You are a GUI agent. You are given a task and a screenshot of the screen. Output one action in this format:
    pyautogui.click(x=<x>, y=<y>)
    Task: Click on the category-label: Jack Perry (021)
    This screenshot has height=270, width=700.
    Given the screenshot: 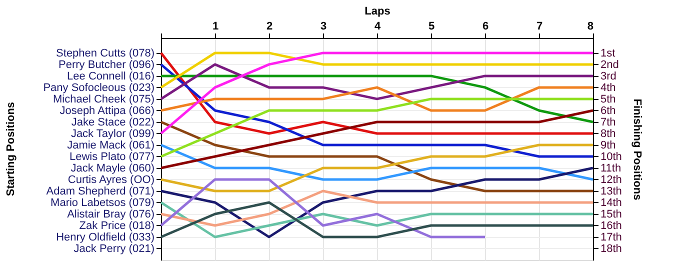 What is the action you would take?
    pyautogui.click(x=114, y=248)
    